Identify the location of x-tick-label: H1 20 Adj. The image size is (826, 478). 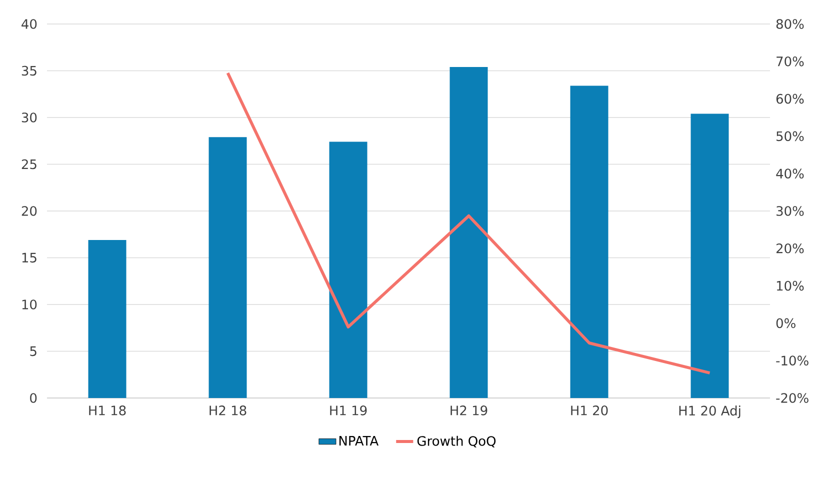
(709, 412).